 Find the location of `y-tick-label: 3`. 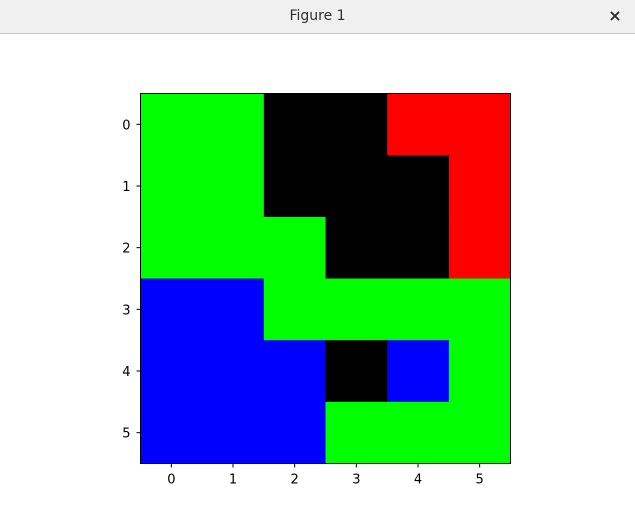

y-tick-label: 3 is located at coordinates (126, 310).